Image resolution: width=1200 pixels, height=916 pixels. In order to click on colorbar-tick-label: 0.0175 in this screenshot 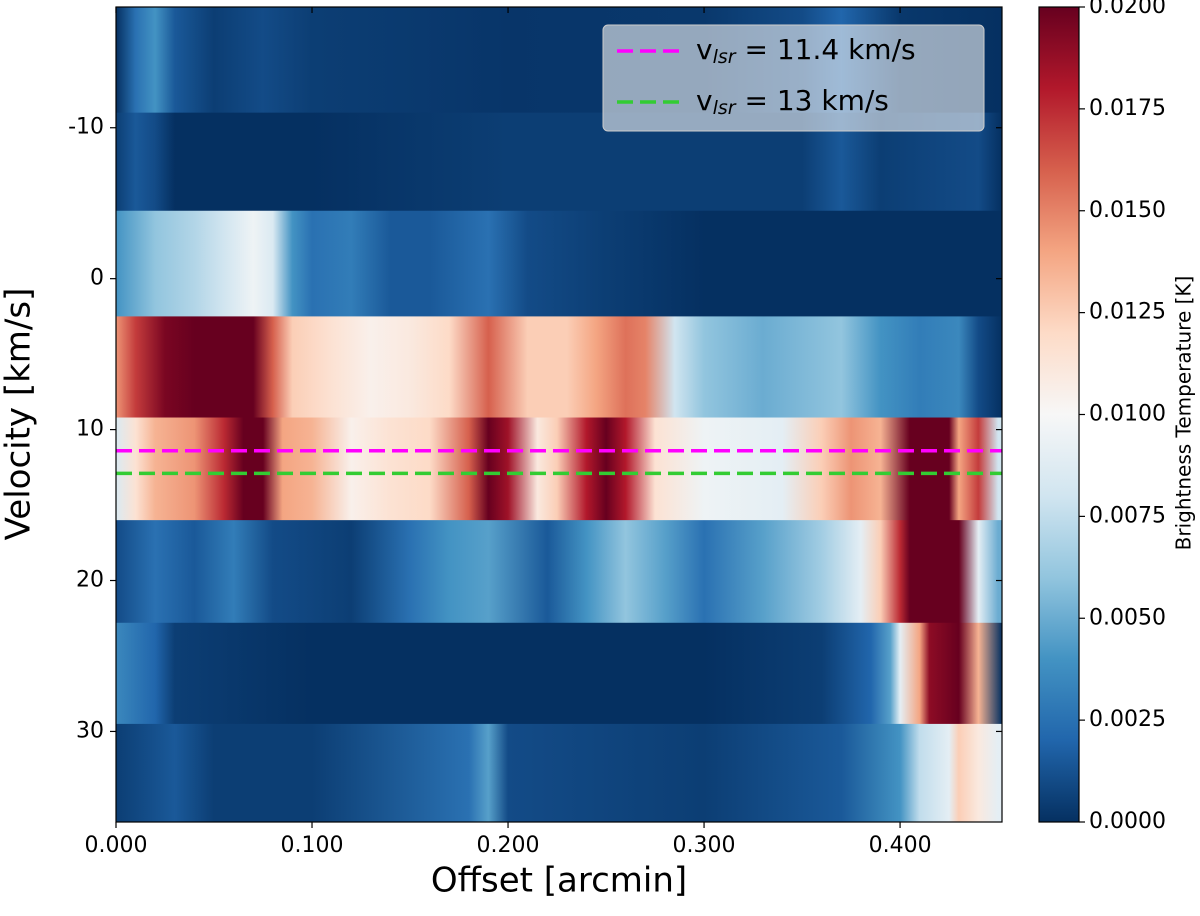, I will do `click(1127, 108)`.